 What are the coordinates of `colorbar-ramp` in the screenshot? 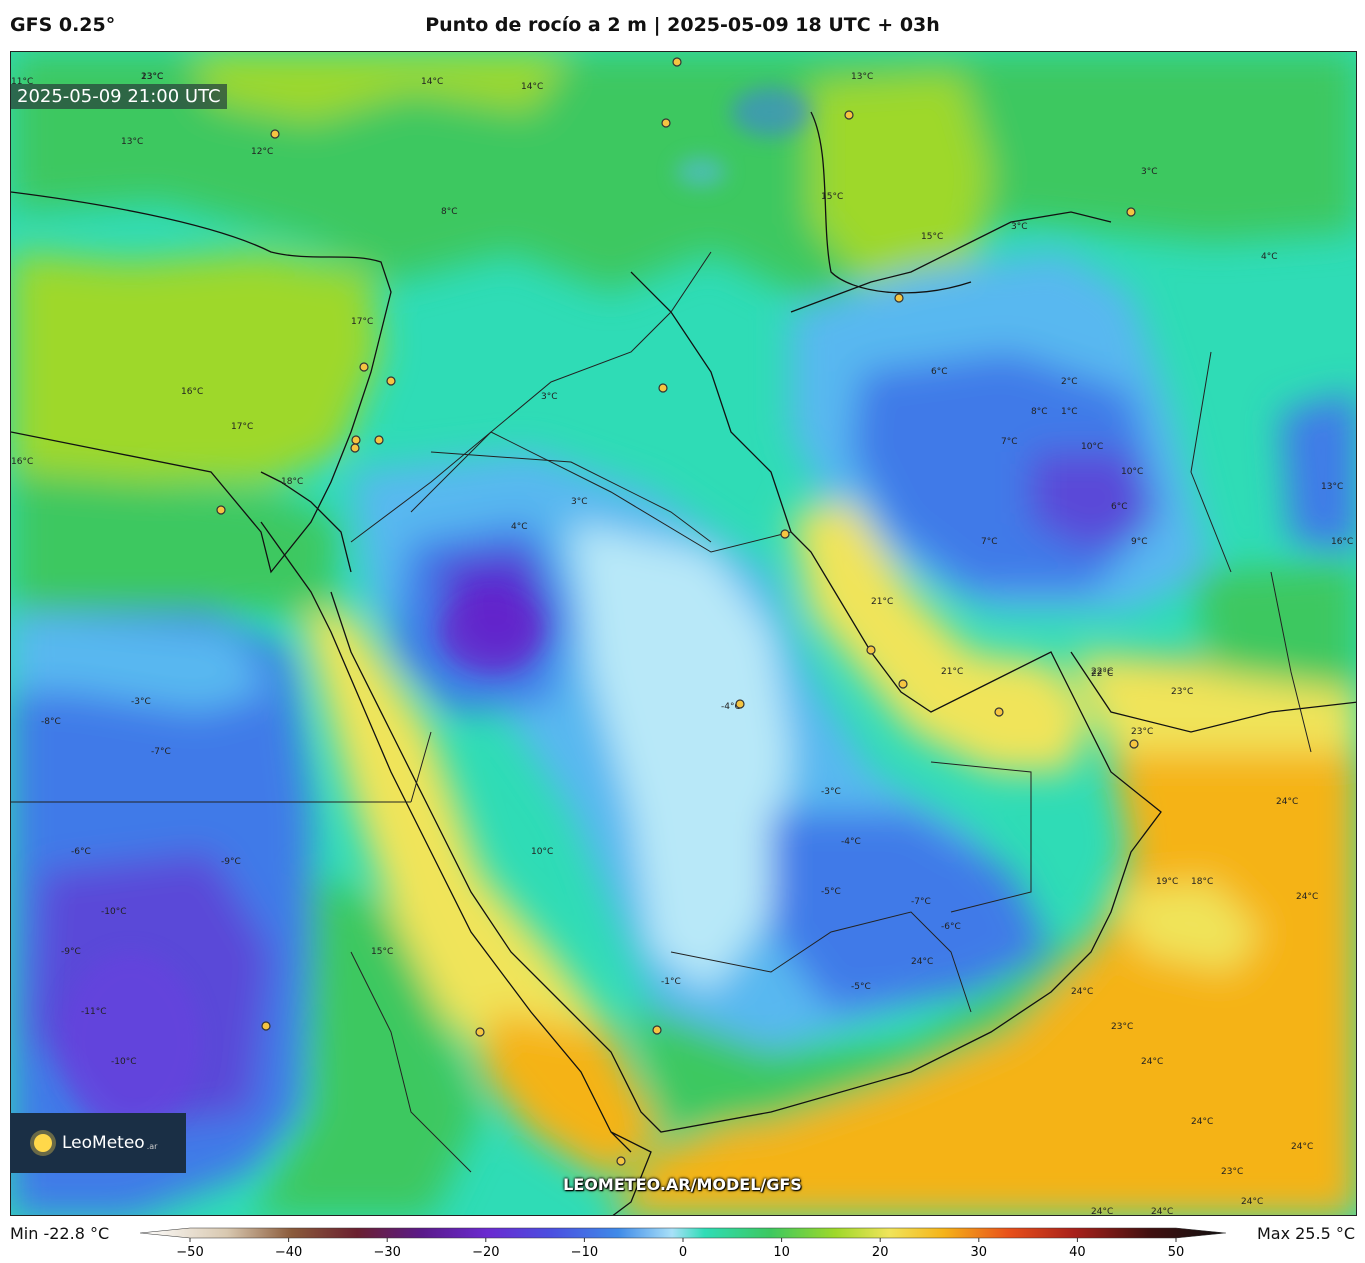 It's located at (683, 1233).